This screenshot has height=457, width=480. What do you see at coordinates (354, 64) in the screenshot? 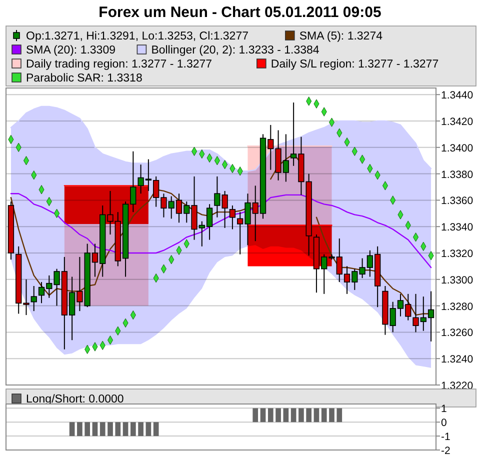
I see `legend-label: Daily S/L region: 1.3277 - 1.3277` at bounding box center [354, 64].